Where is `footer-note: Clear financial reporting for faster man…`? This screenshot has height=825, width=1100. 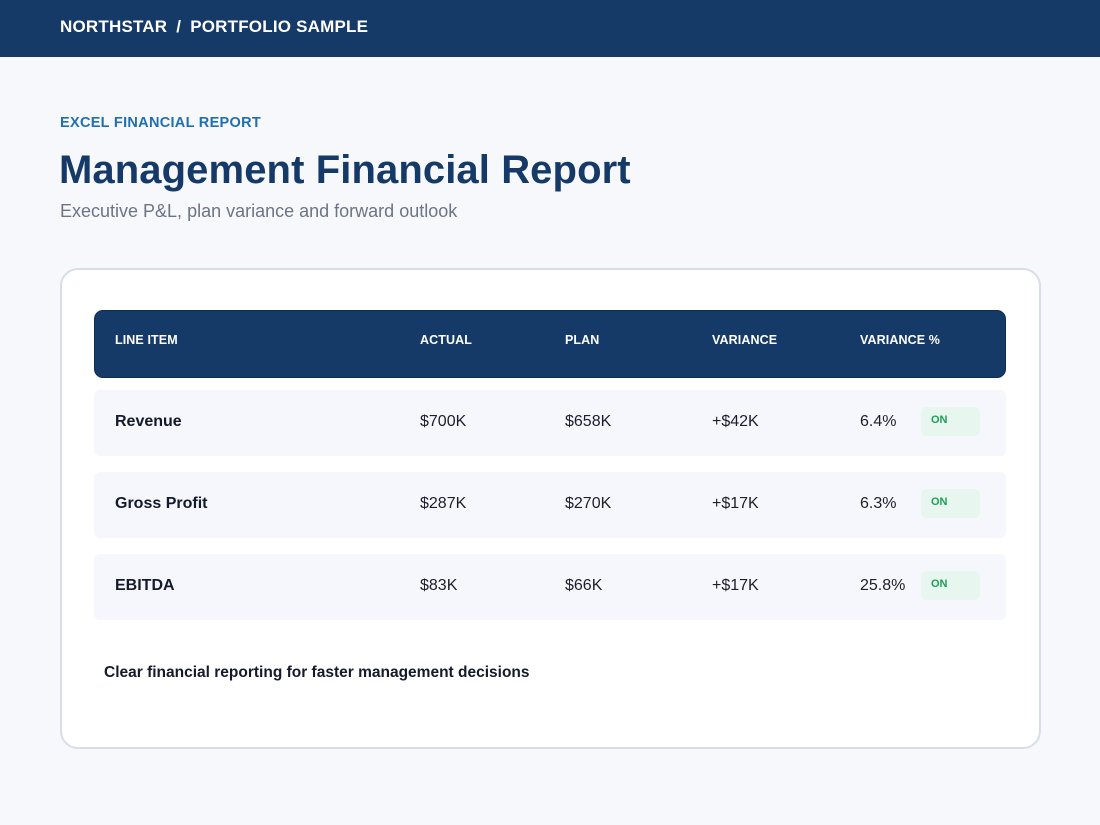 footer-note: Clear financial reporting for faster man… is located at coordinates (317, 672).